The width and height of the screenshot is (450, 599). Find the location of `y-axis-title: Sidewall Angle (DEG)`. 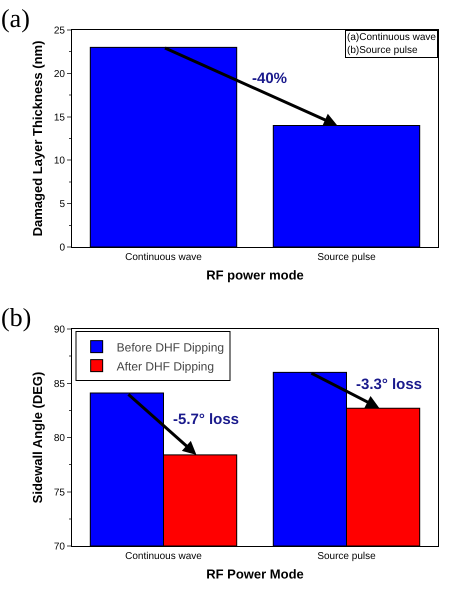

y-axis-title: Sidewall Angle (DEG) is located at coordinates (37, 438).